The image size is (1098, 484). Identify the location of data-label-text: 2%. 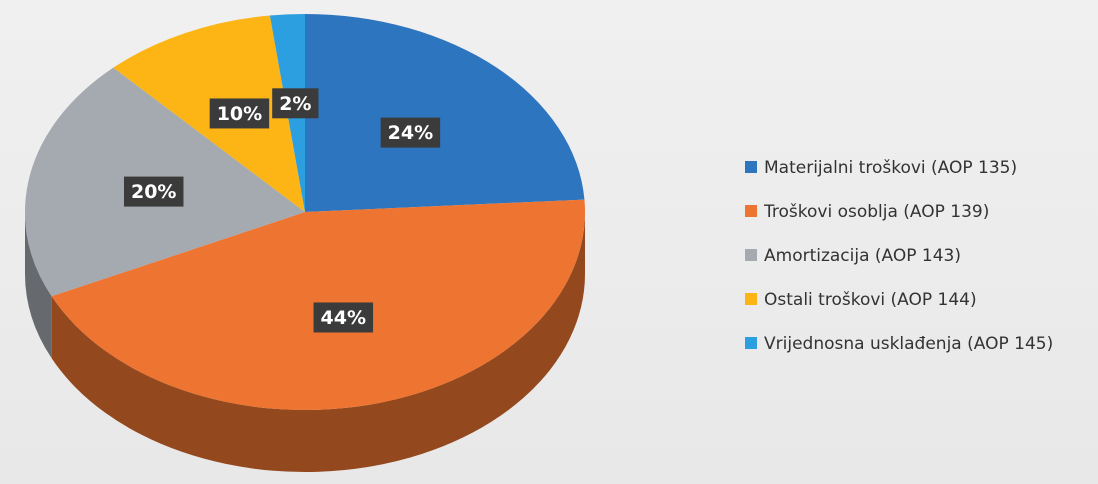
(295, 104).